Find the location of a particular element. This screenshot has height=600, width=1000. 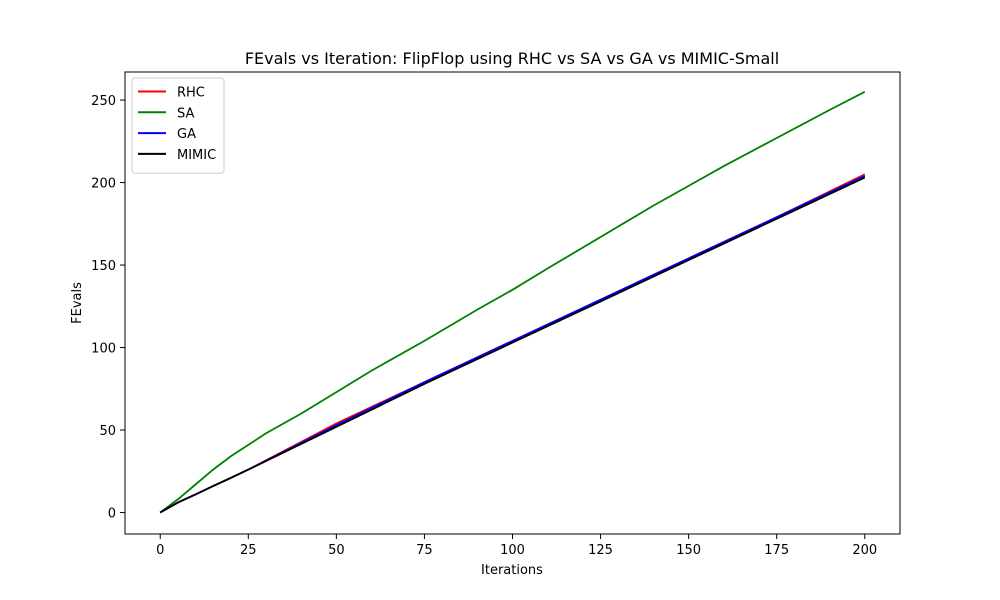

y-tick-label: 100 is located at coordinates (103, 349).